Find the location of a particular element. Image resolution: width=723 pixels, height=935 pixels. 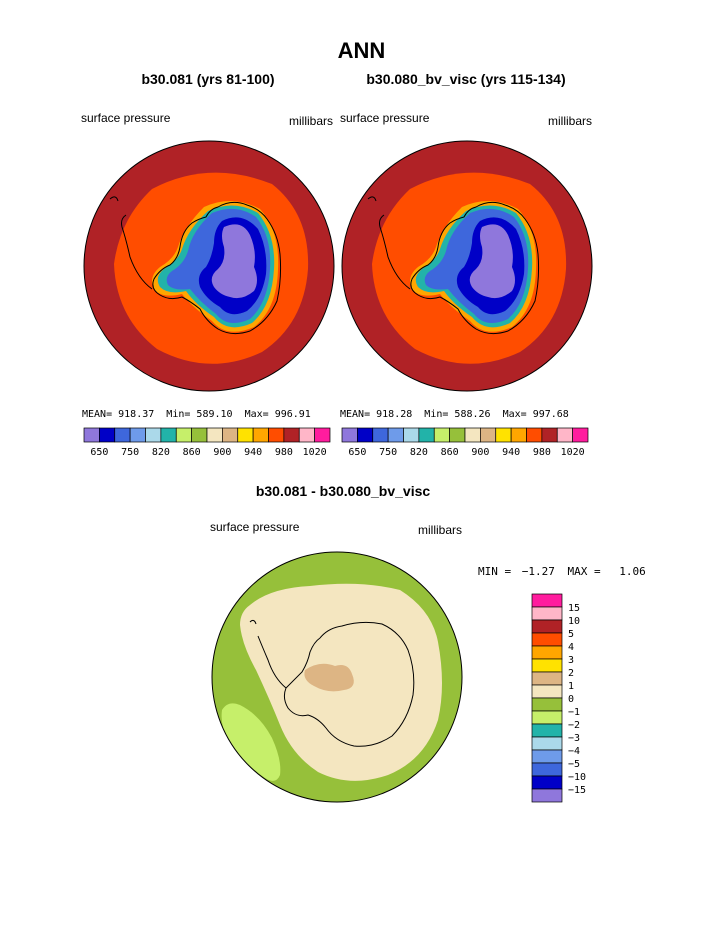

figure-title: ANN is located at coordinates (361, 50).